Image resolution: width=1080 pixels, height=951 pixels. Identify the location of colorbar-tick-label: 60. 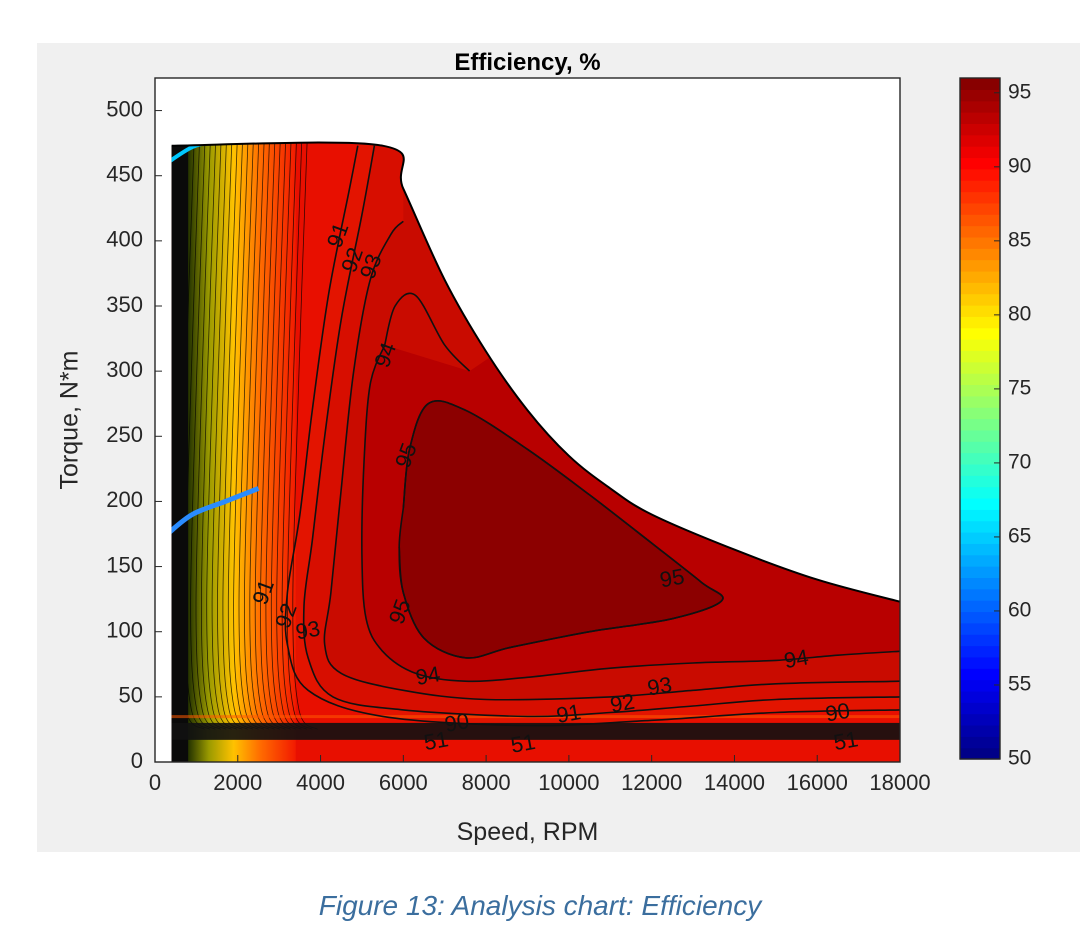
(1019, 610).